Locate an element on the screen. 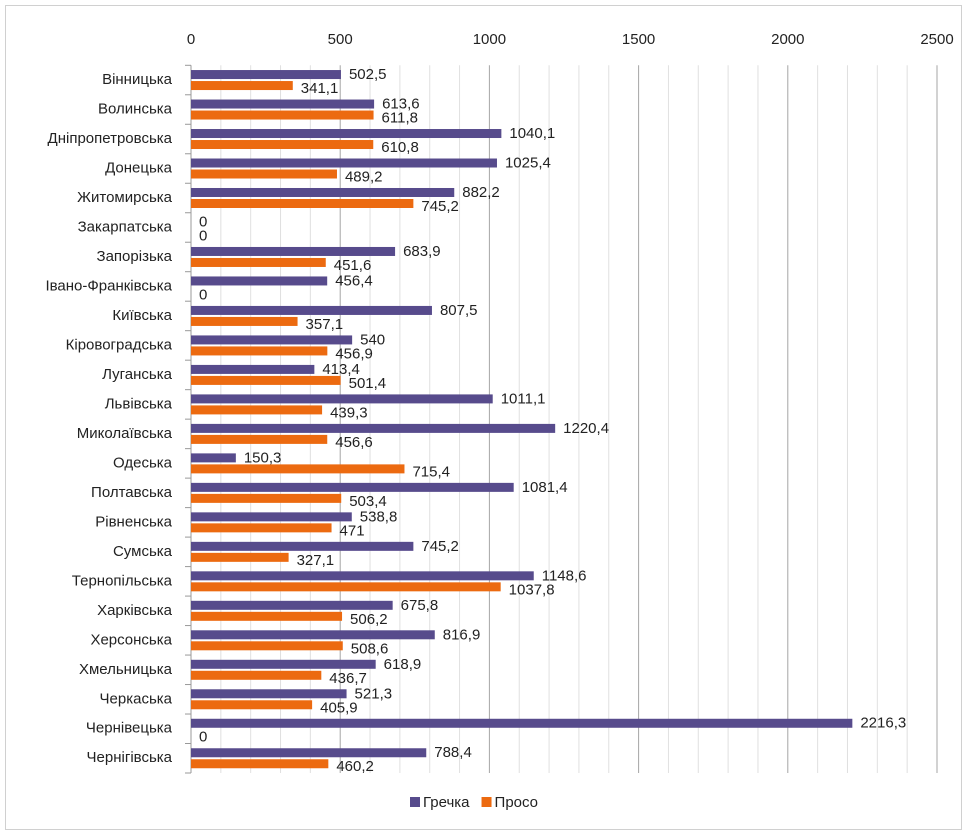 This screenshot has width=967, height=835. data-label: 439,3 is located at coordinates (349, 412).